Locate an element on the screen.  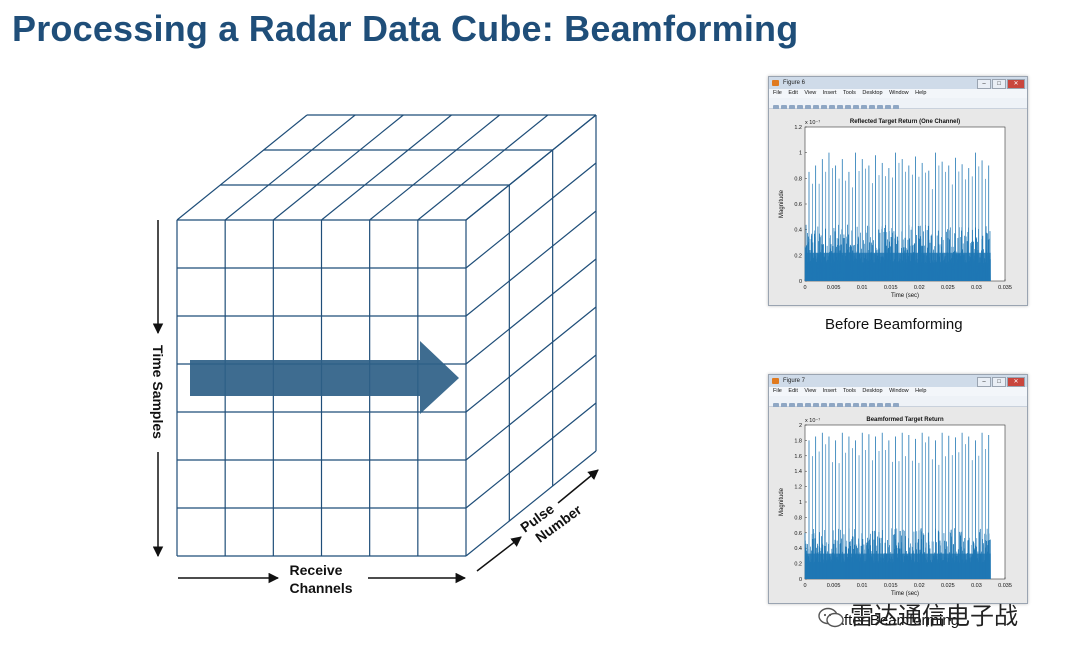
x-tick-label: 0.015 is located at coordinates (891, 586).